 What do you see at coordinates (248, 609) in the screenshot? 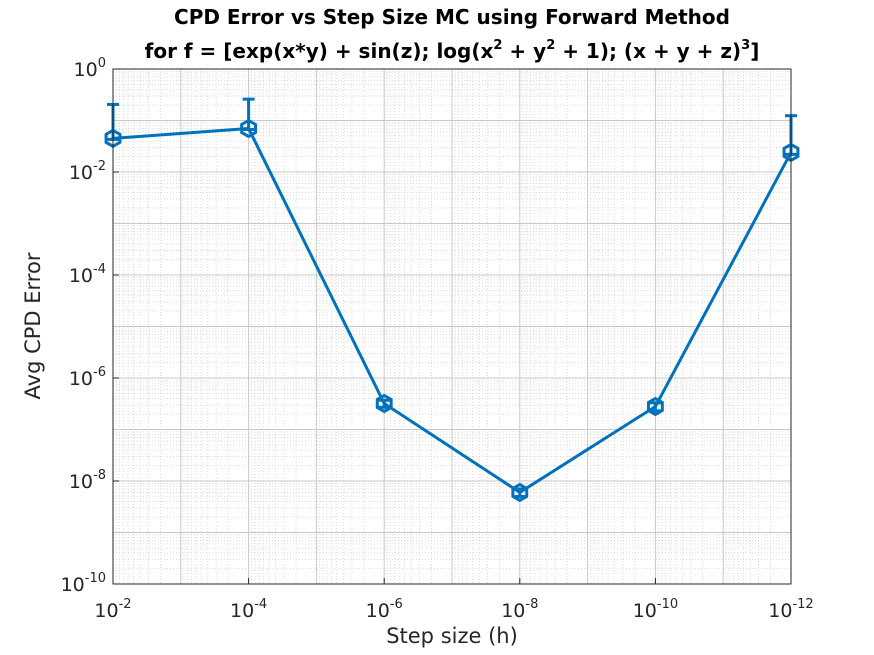
I see `x-tick-label: 10⁻⁴` at bounding box center [248, 609].